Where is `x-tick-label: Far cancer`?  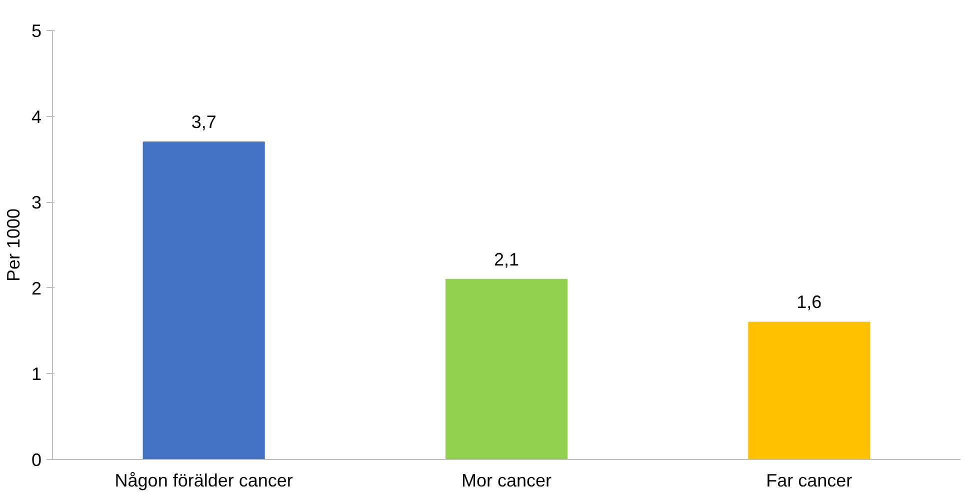
x-tick-label: Far cancer is located at coordinates (809, 480).